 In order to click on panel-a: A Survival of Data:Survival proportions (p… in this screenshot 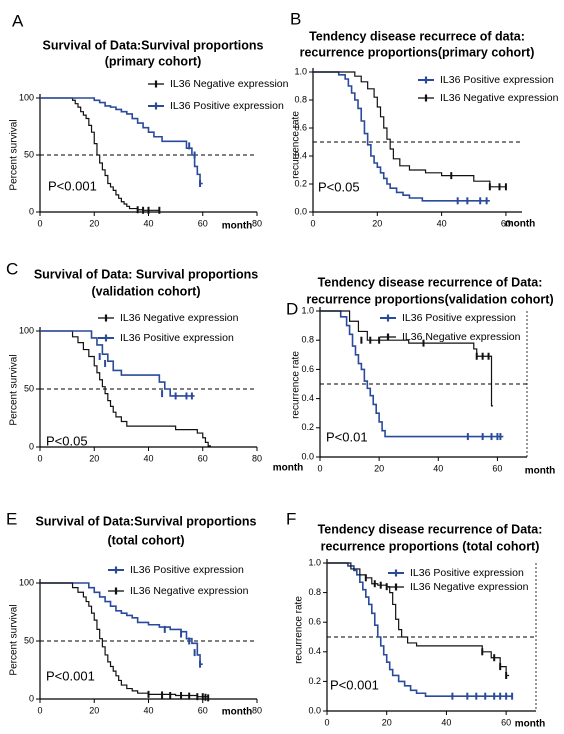, I will do `click(149, 121)`.